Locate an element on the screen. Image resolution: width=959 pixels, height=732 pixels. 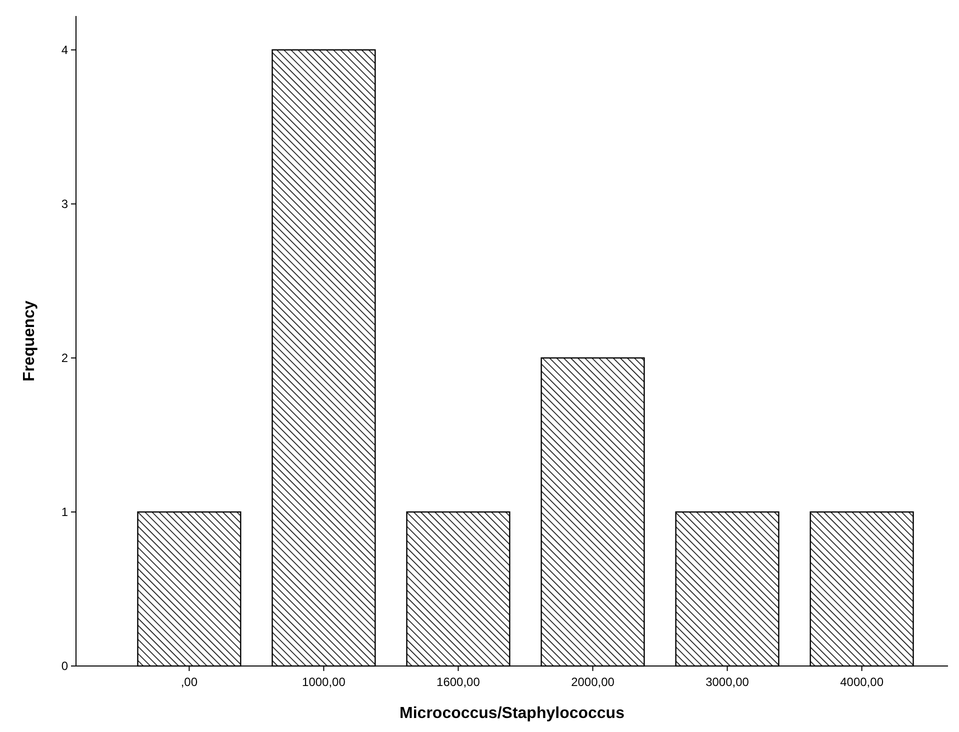
x-tick-label: 2000,00 is located at coordinates (593, 682).